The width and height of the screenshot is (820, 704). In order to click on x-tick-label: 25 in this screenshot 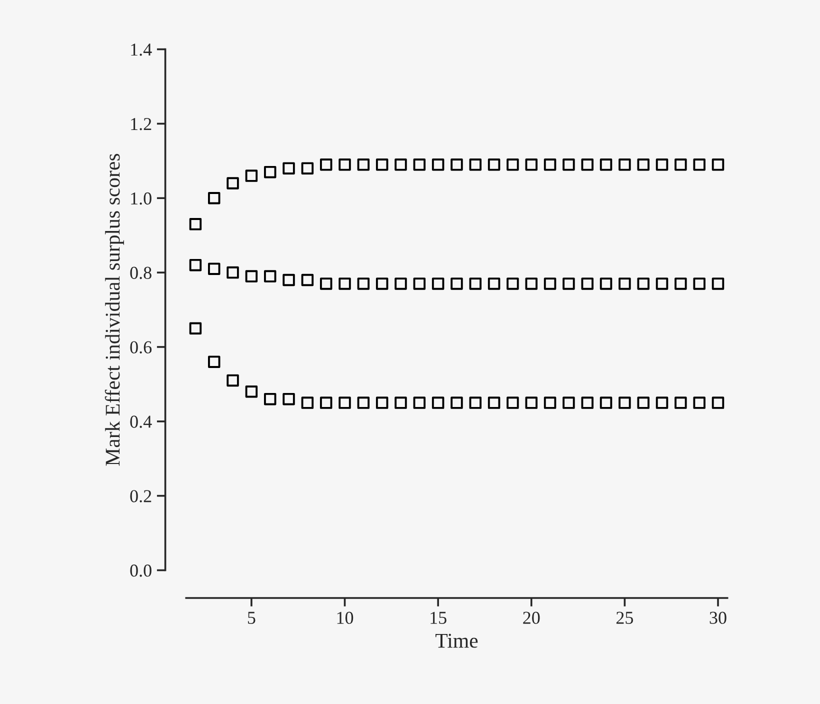, I will do `click(625, 618)`.